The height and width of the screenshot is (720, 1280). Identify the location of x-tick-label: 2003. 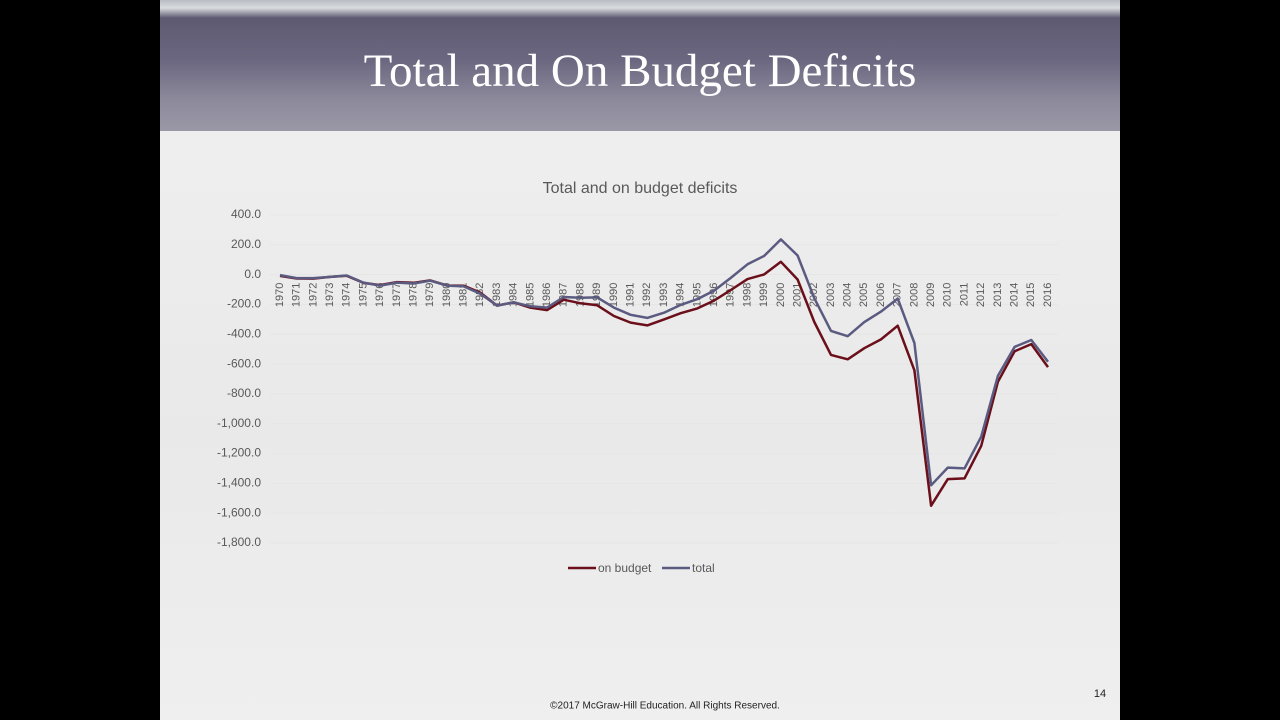
(831, 295).